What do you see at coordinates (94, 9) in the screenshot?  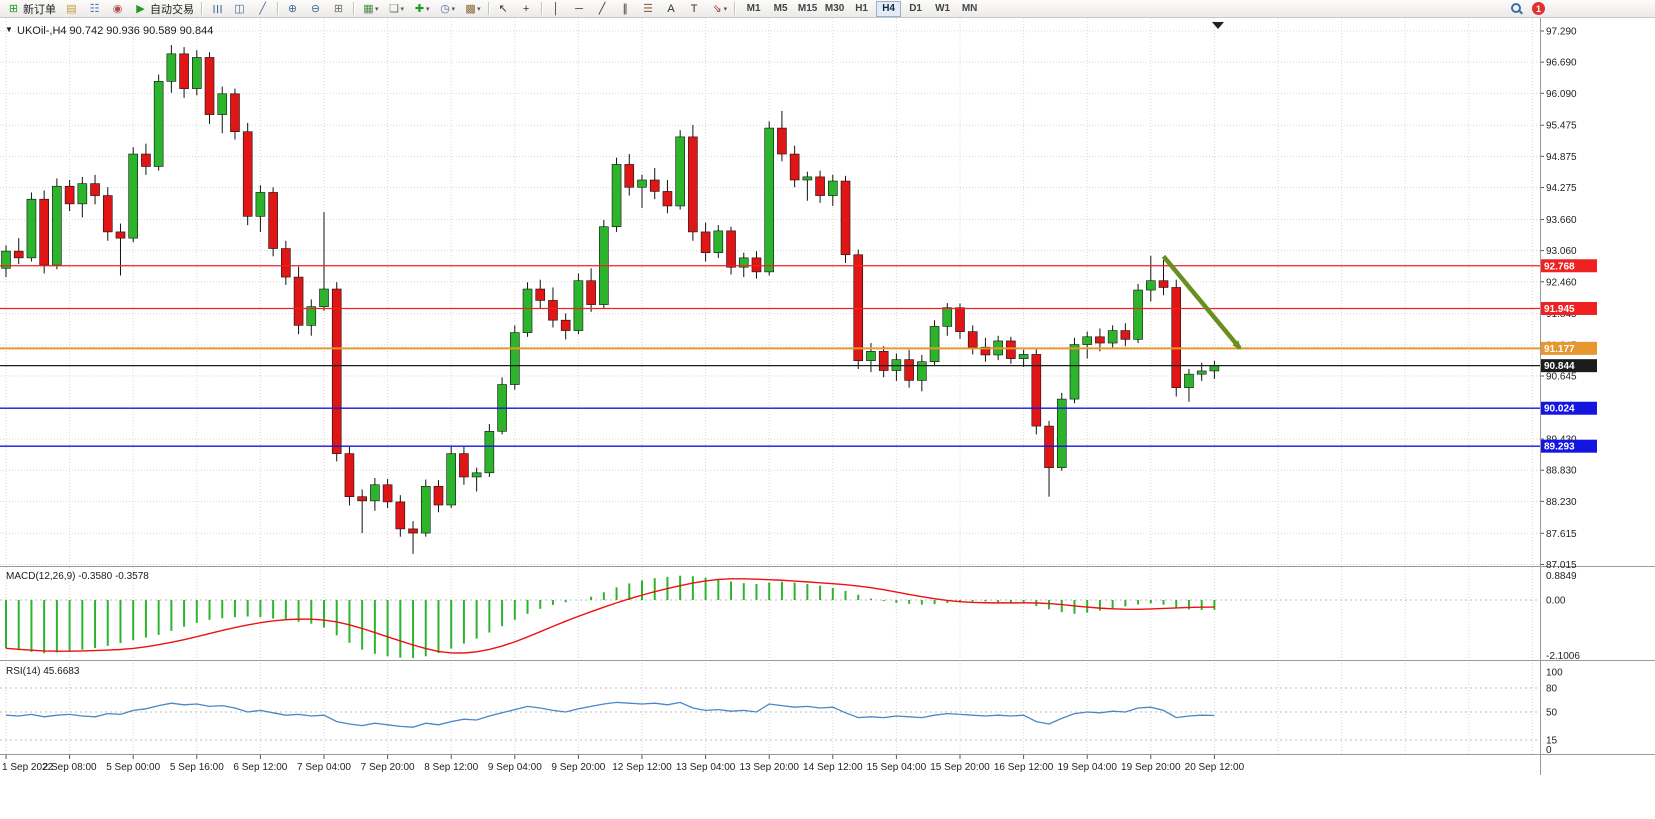 I see `market-watch-icon: ☷` at bounding box center [94, 9].